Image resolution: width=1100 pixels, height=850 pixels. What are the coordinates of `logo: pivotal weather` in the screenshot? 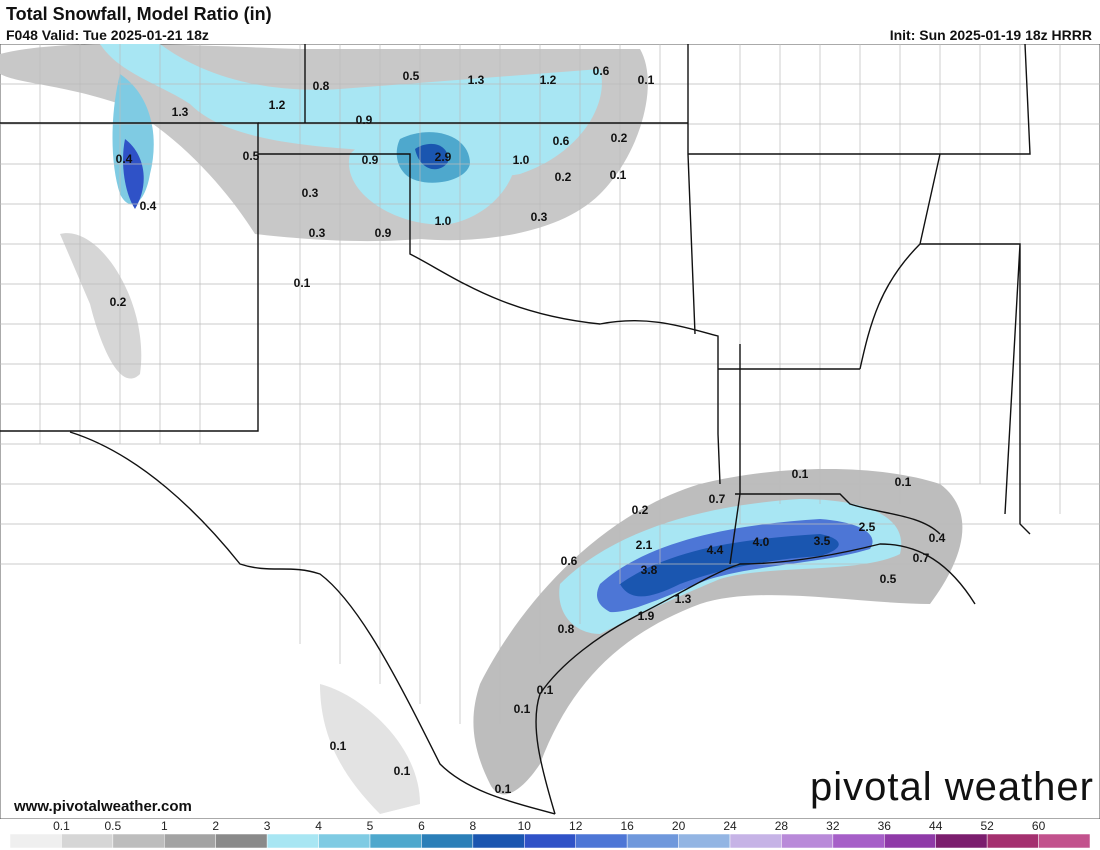 It's located at (951, 787).